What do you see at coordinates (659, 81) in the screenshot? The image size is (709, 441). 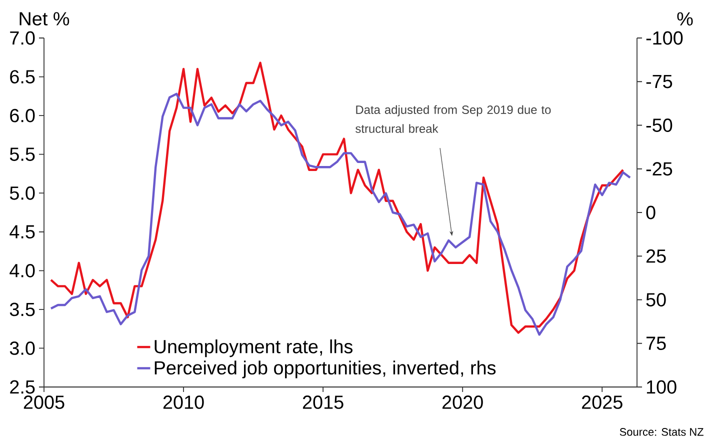 I see `y2-tick-label: -75` at bounding box center [659, 81].